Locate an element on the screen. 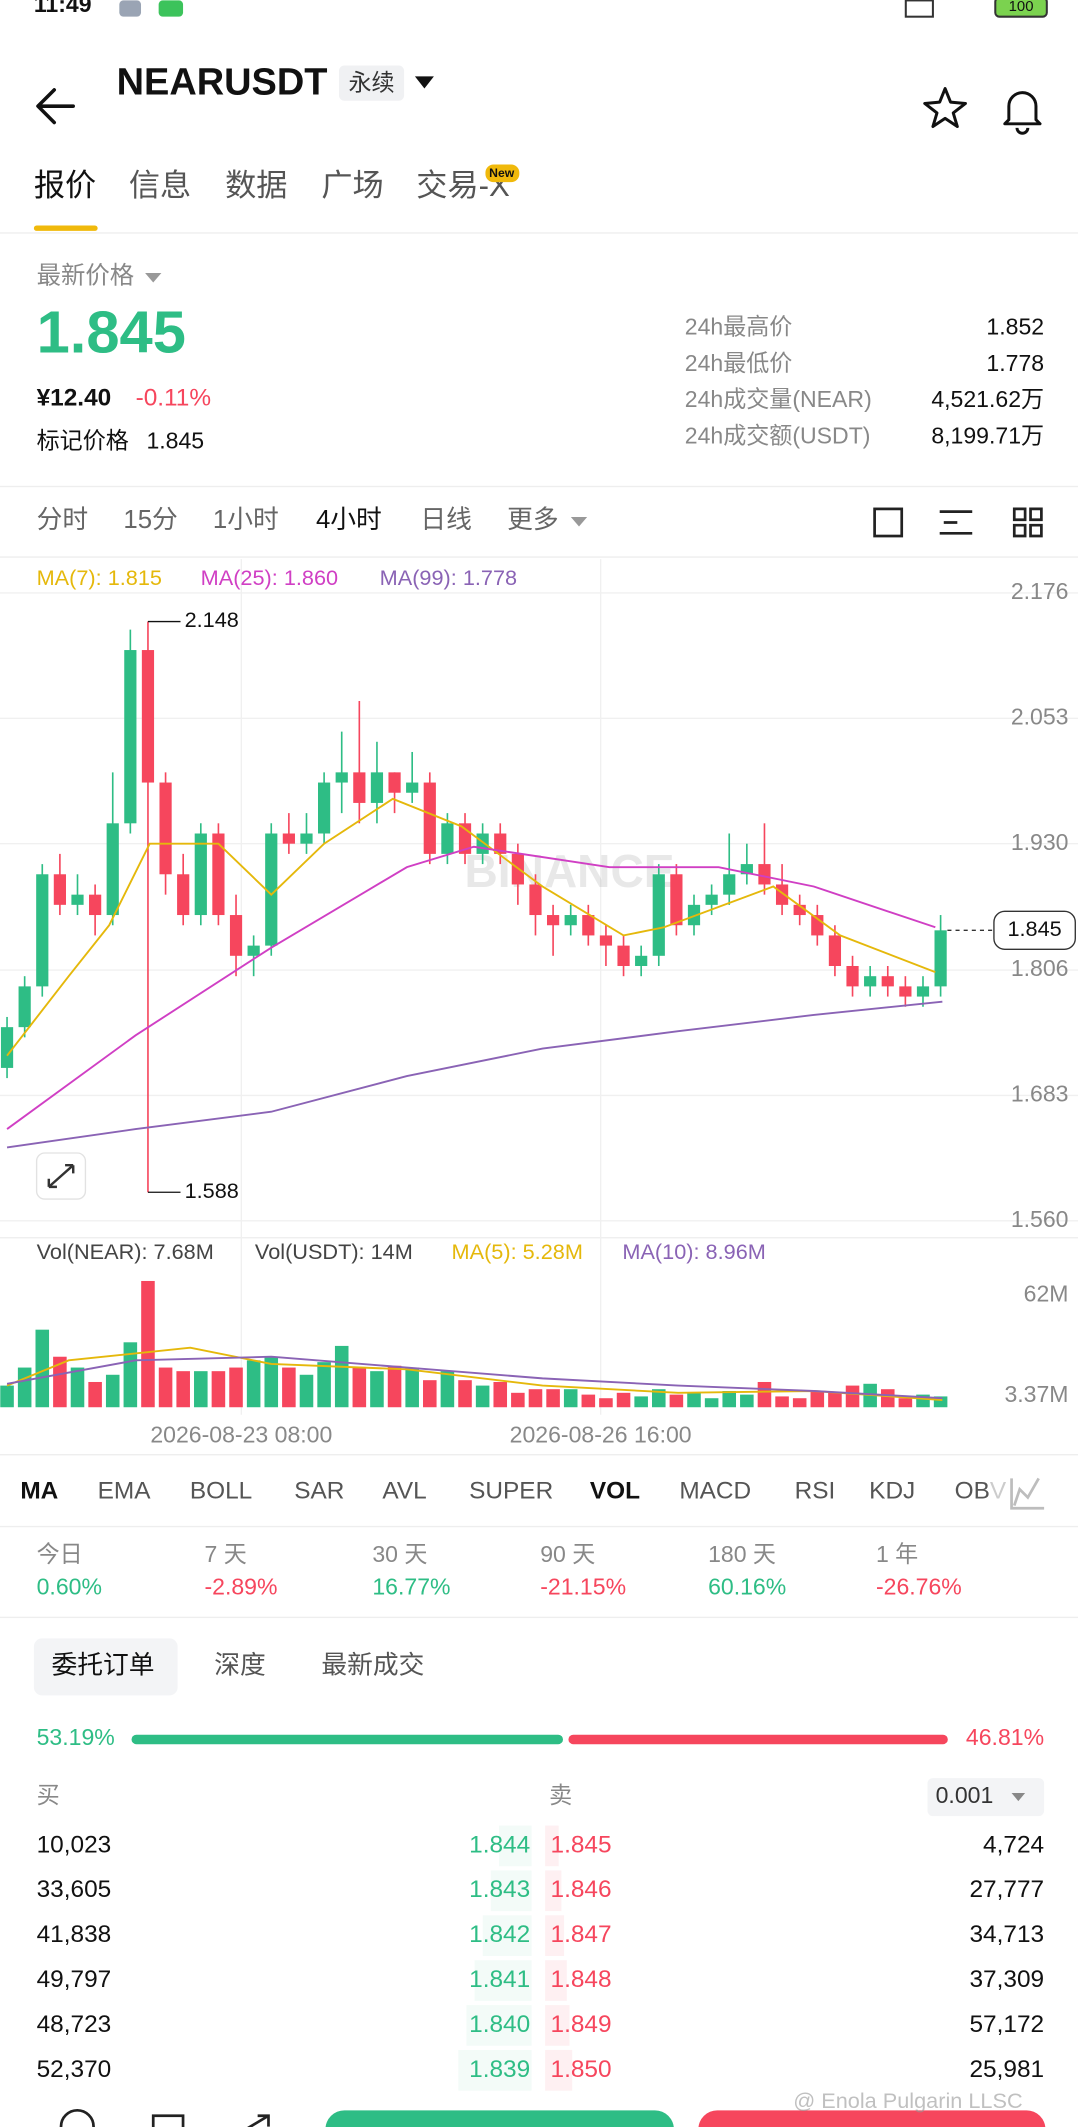  new-badge is located at coordinates (502, 173).